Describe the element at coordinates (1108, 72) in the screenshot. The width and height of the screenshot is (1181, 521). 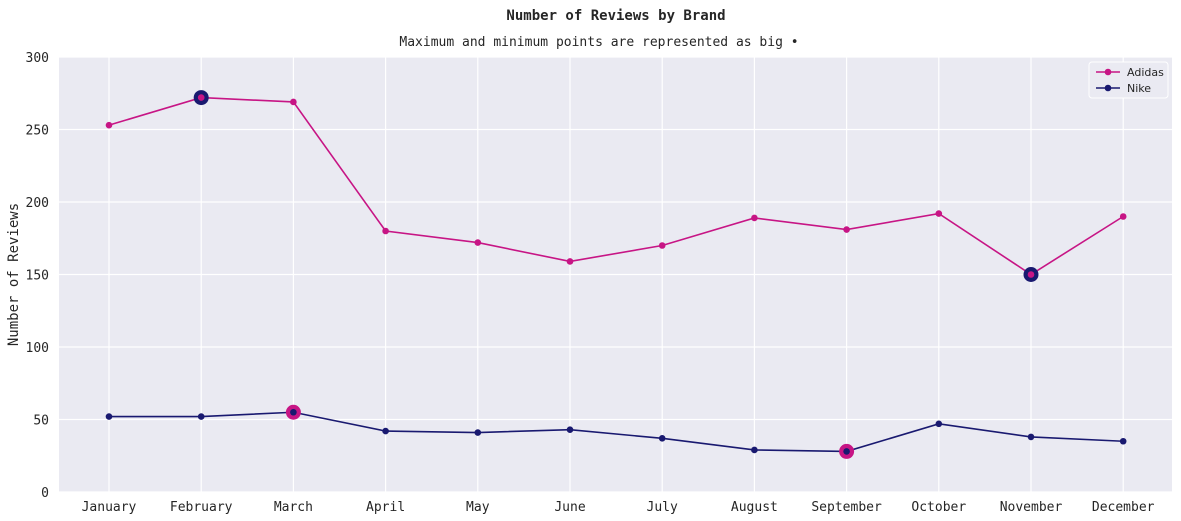
I see `legend-marker-adidas` at that location.